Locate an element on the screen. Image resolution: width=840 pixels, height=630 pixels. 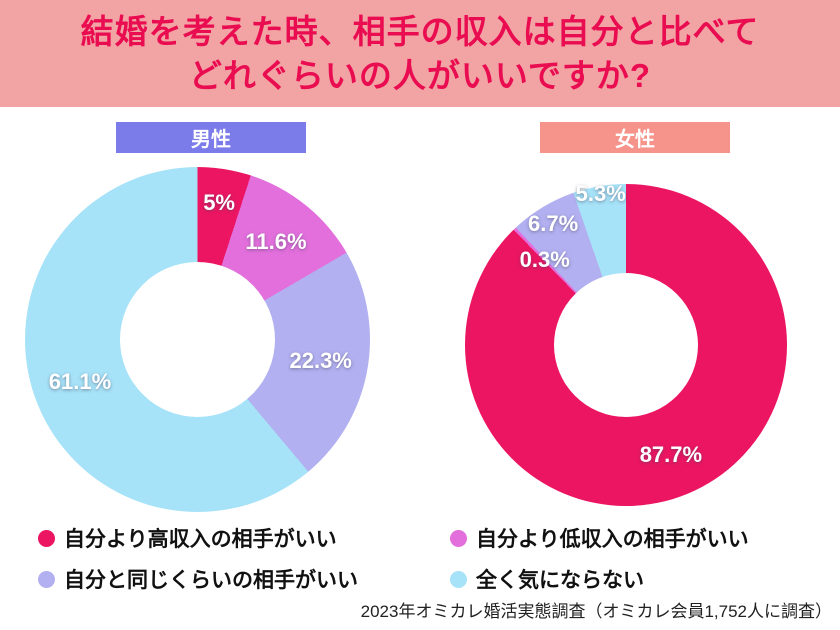
slice-value-label: 5.3% is located at coordinates (600, 194).